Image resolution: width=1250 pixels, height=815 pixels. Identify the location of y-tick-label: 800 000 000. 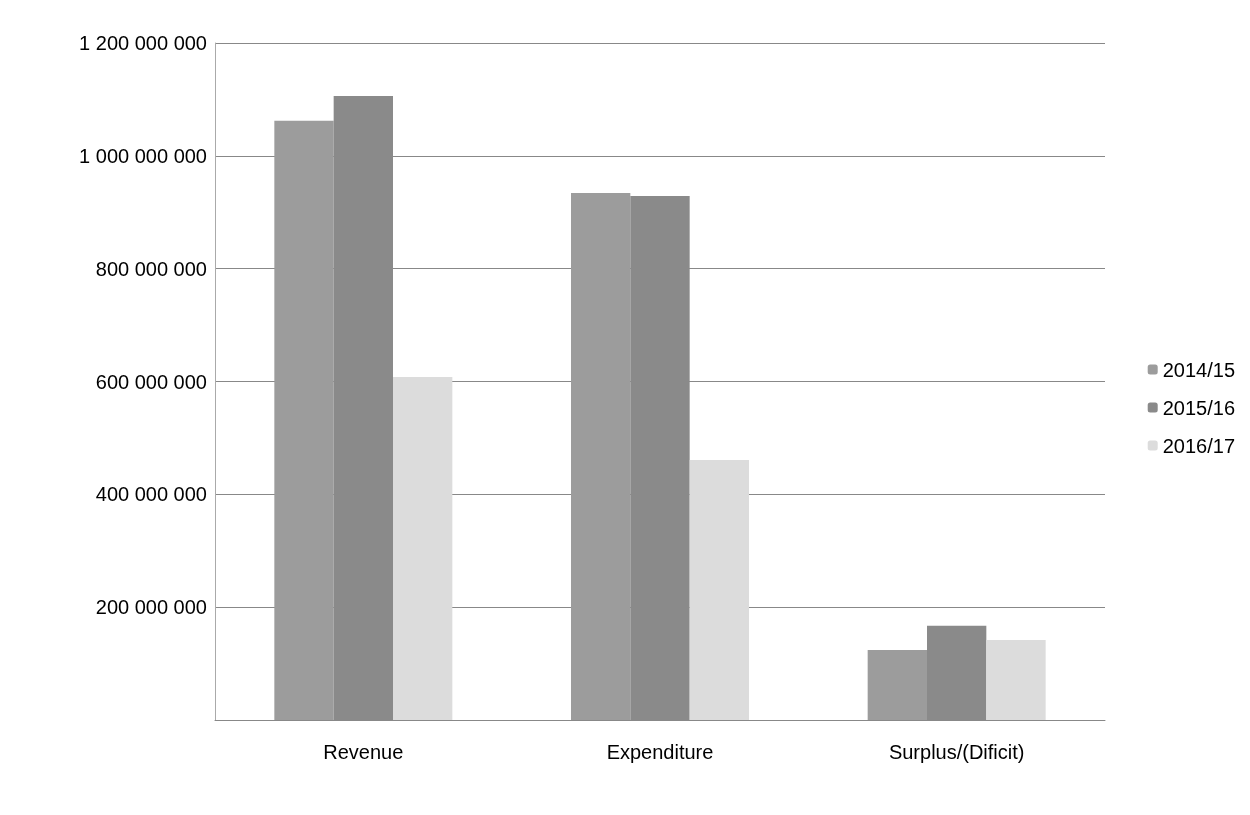
(151, 268).